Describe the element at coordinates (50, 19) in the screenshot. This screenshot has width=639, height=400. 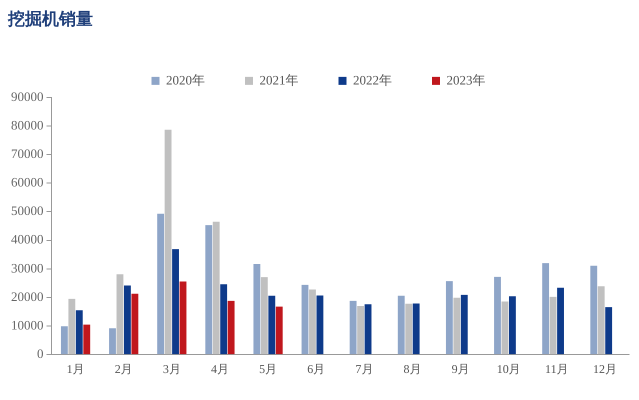
I see `chart-title: 挖掘机销量` at that location.